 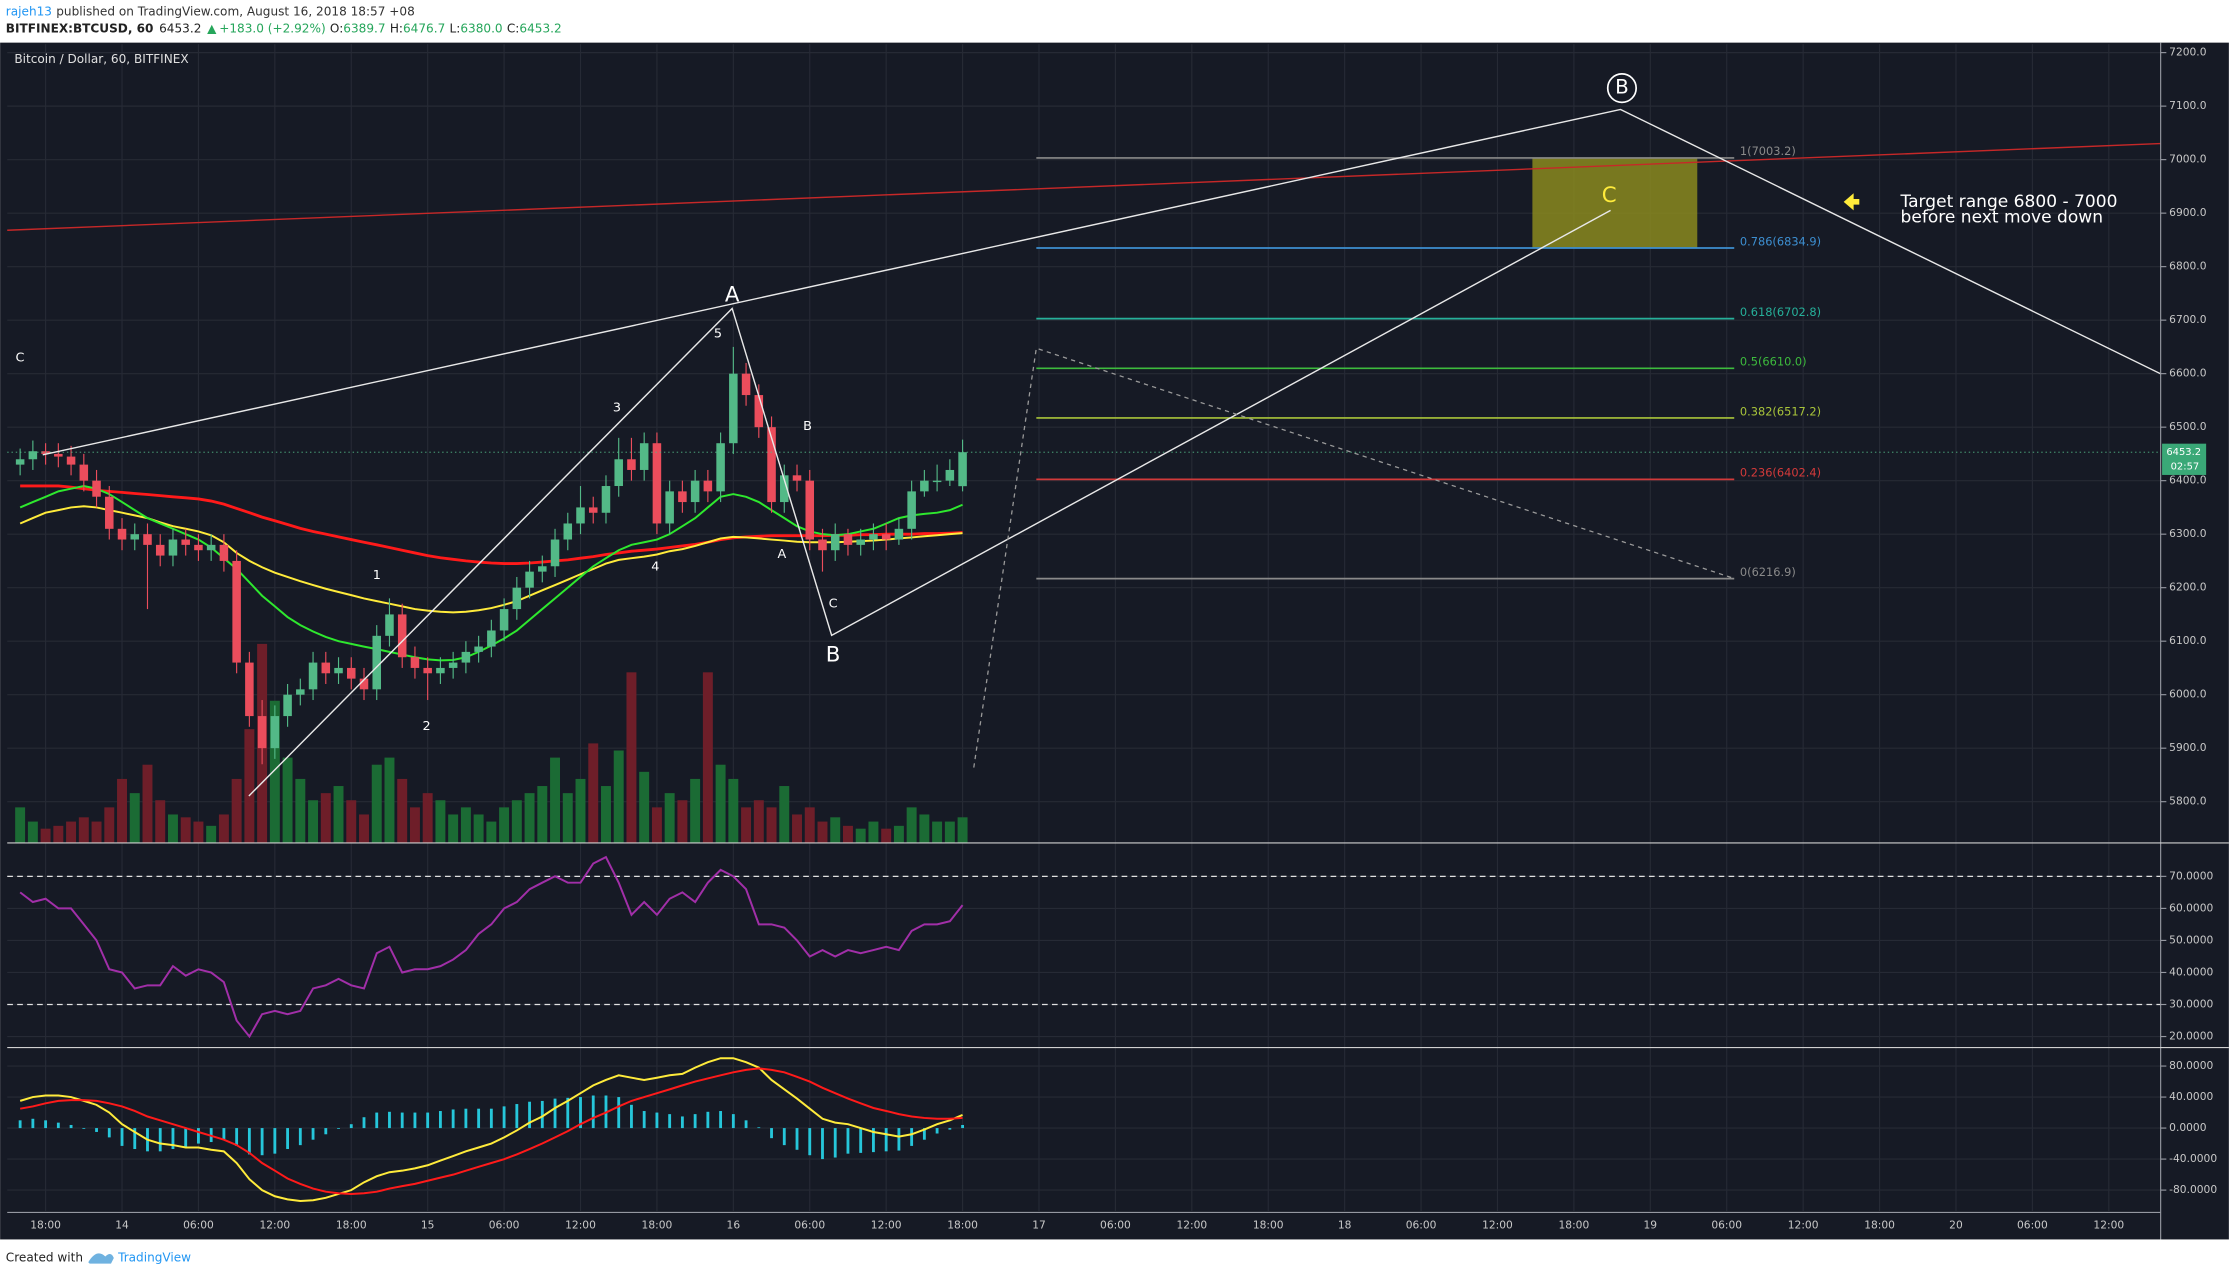 I want to click on l-val: 6380.0, so click(x=481, y=28).